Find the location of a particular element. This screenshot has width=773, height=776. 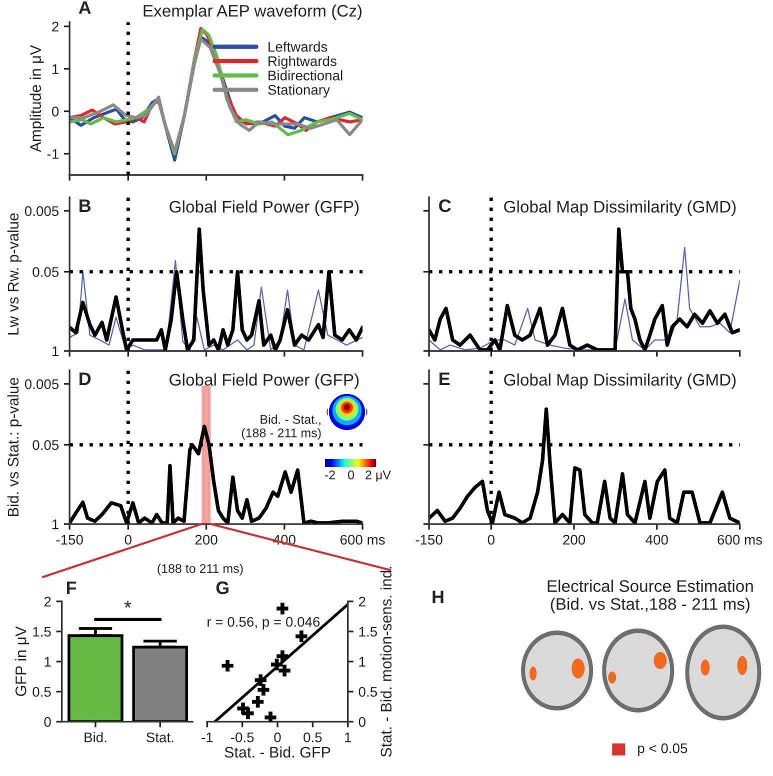

text: 2 μV is located at coordinates (378, 476).